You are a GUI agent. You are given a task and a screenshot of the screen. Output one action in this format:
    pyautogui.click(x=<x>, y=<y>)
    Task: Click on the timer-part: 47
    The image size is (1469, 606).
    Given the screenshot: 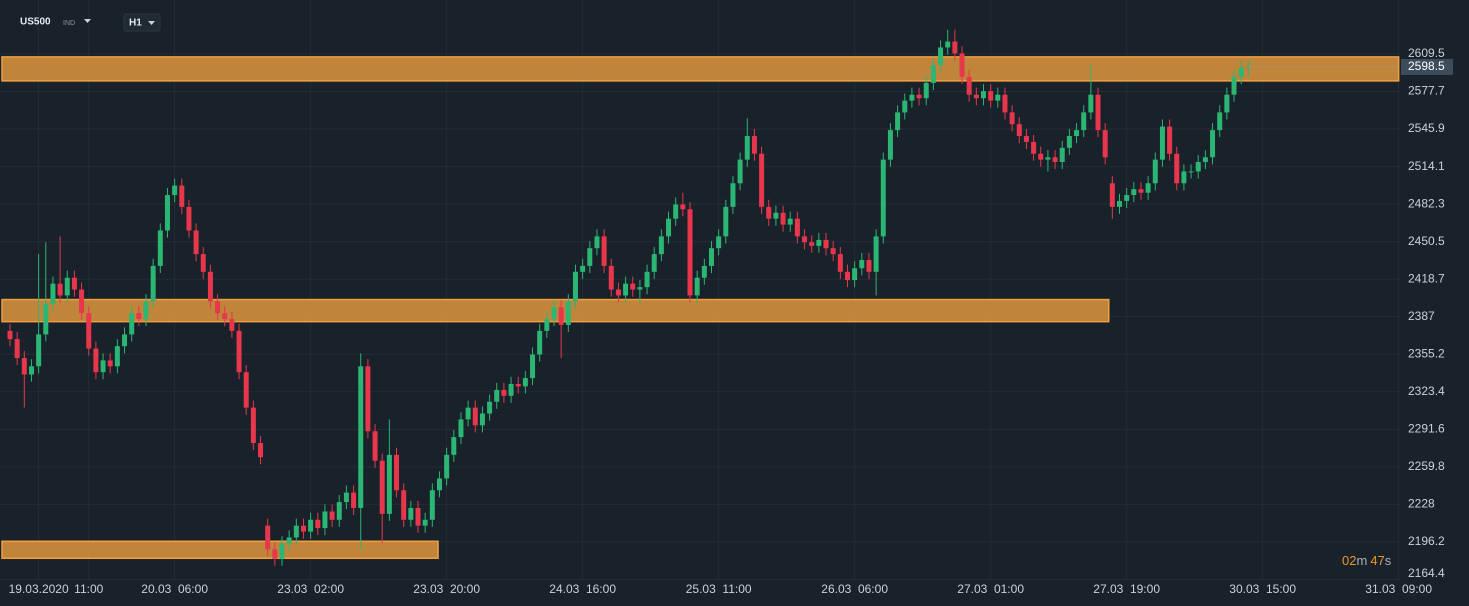 What is the action you would take?
    pyautogui.click(x=1377, y=560)
    